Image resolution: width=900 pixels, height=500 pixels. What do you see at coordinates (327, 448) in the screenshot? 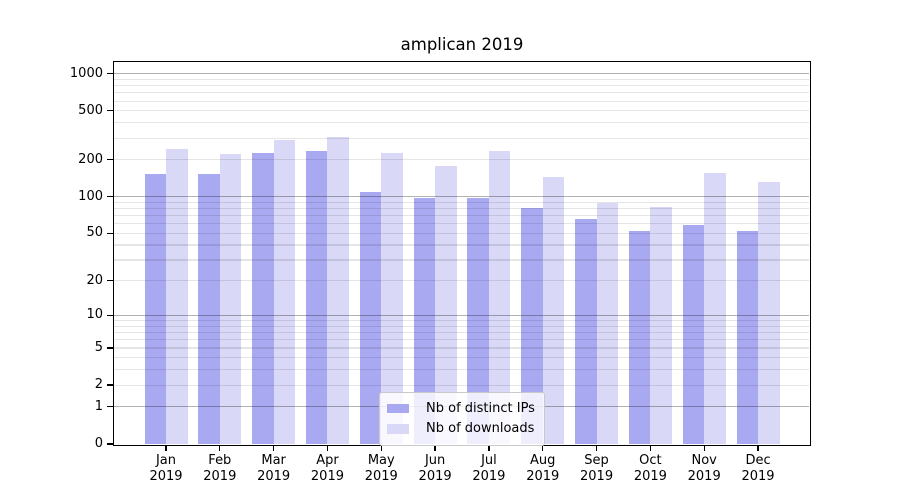
I see `x-tick-mark-apr` at bounding box center [327, 448].